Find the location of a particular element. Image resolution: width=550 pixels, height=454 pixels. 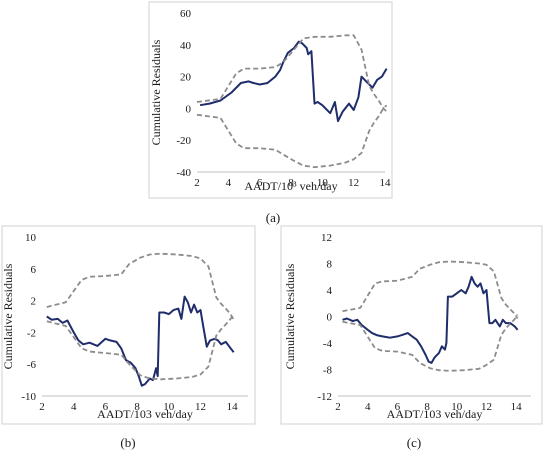

panel-b-x-axis-label: AADT/103 veh/day is located at coordinates (145, 414).